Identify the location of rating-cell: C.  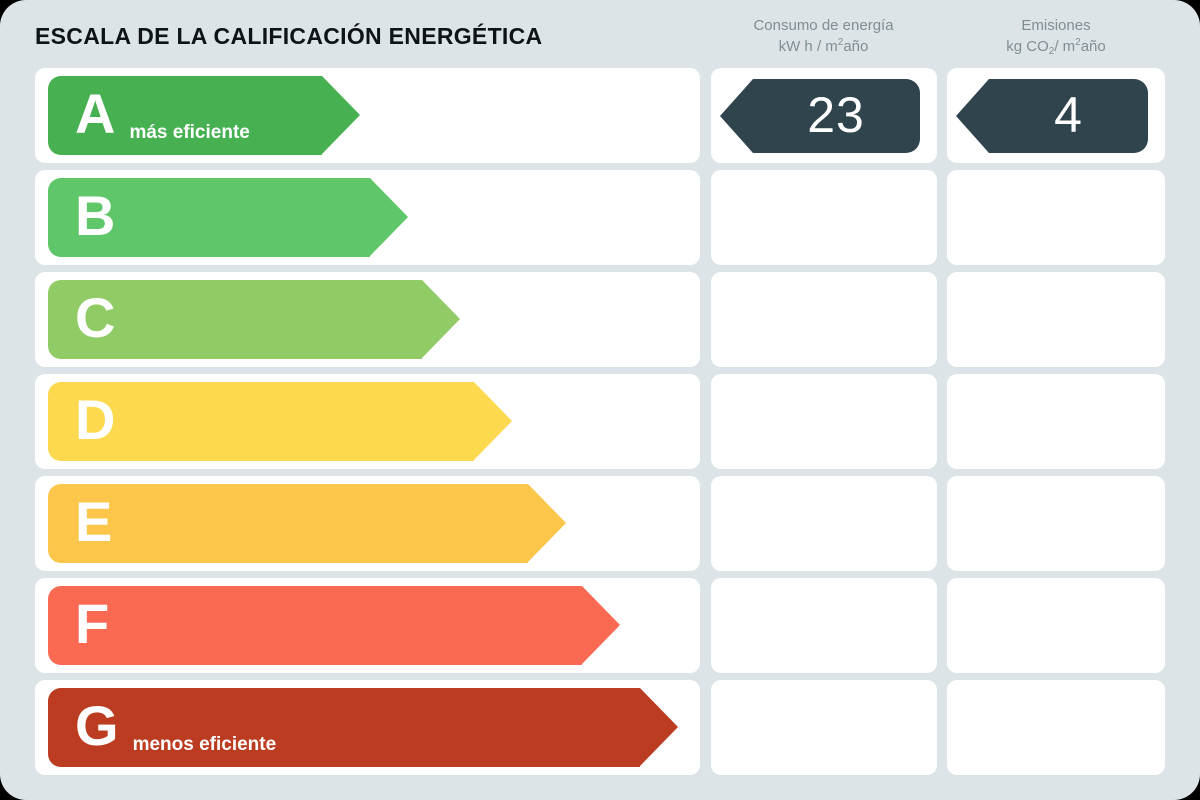
(367, 319).